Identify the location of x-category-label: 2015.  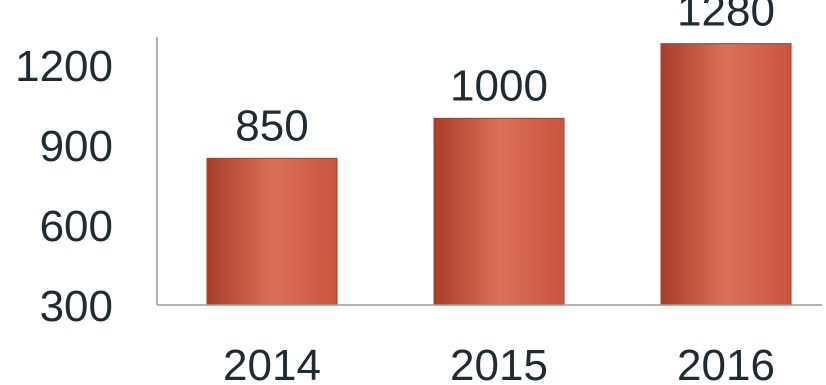
(499, 363).